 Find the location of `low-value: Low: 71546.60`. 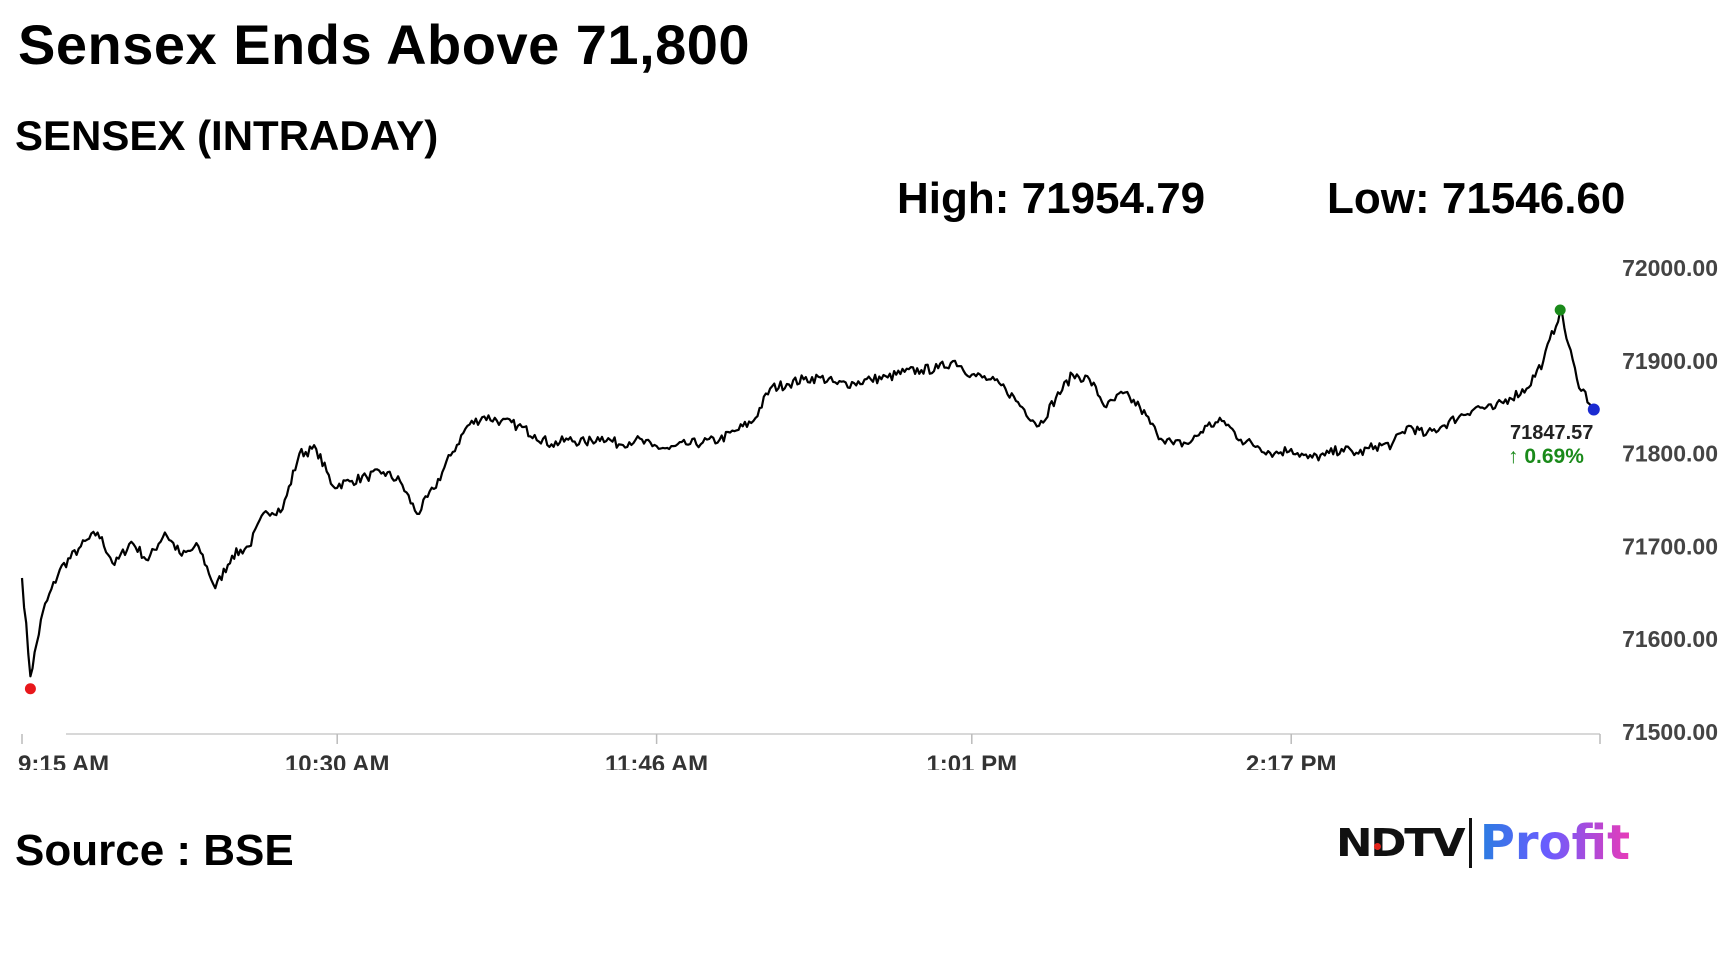

low-value: Low: 71546.60 is located at coordinates (1476, 198).